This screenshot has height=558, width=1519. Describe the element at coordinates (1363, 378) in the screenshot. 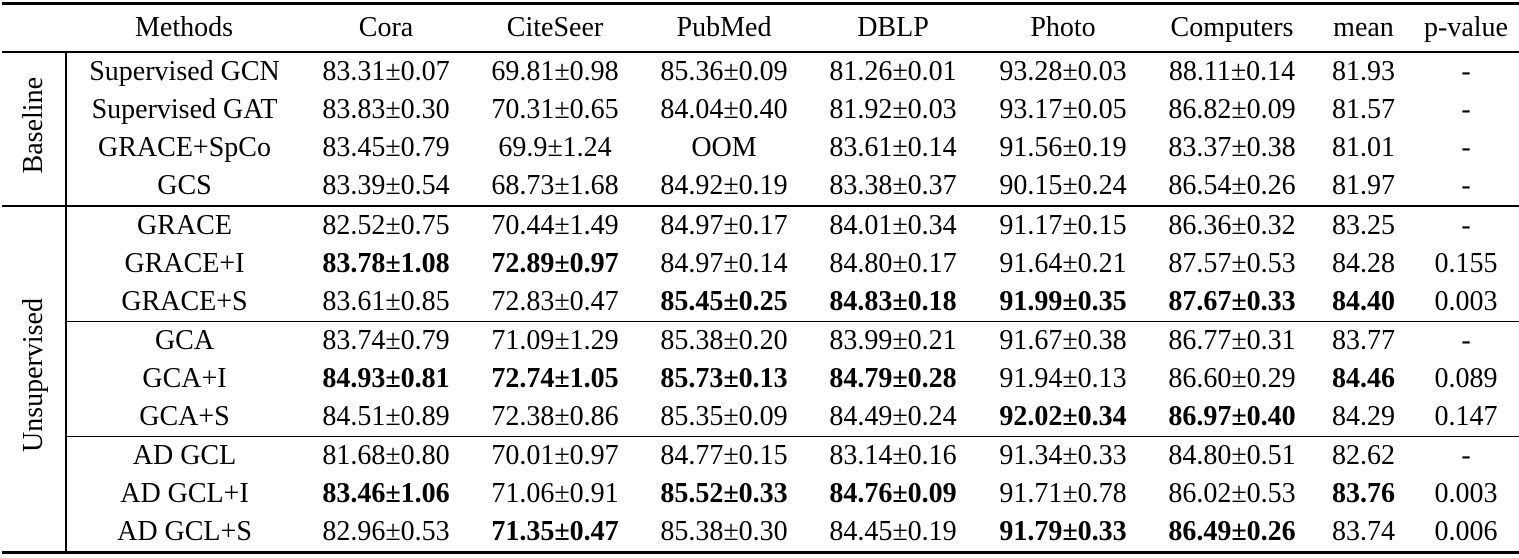

I see `mean-cell: 84.46` at that location.